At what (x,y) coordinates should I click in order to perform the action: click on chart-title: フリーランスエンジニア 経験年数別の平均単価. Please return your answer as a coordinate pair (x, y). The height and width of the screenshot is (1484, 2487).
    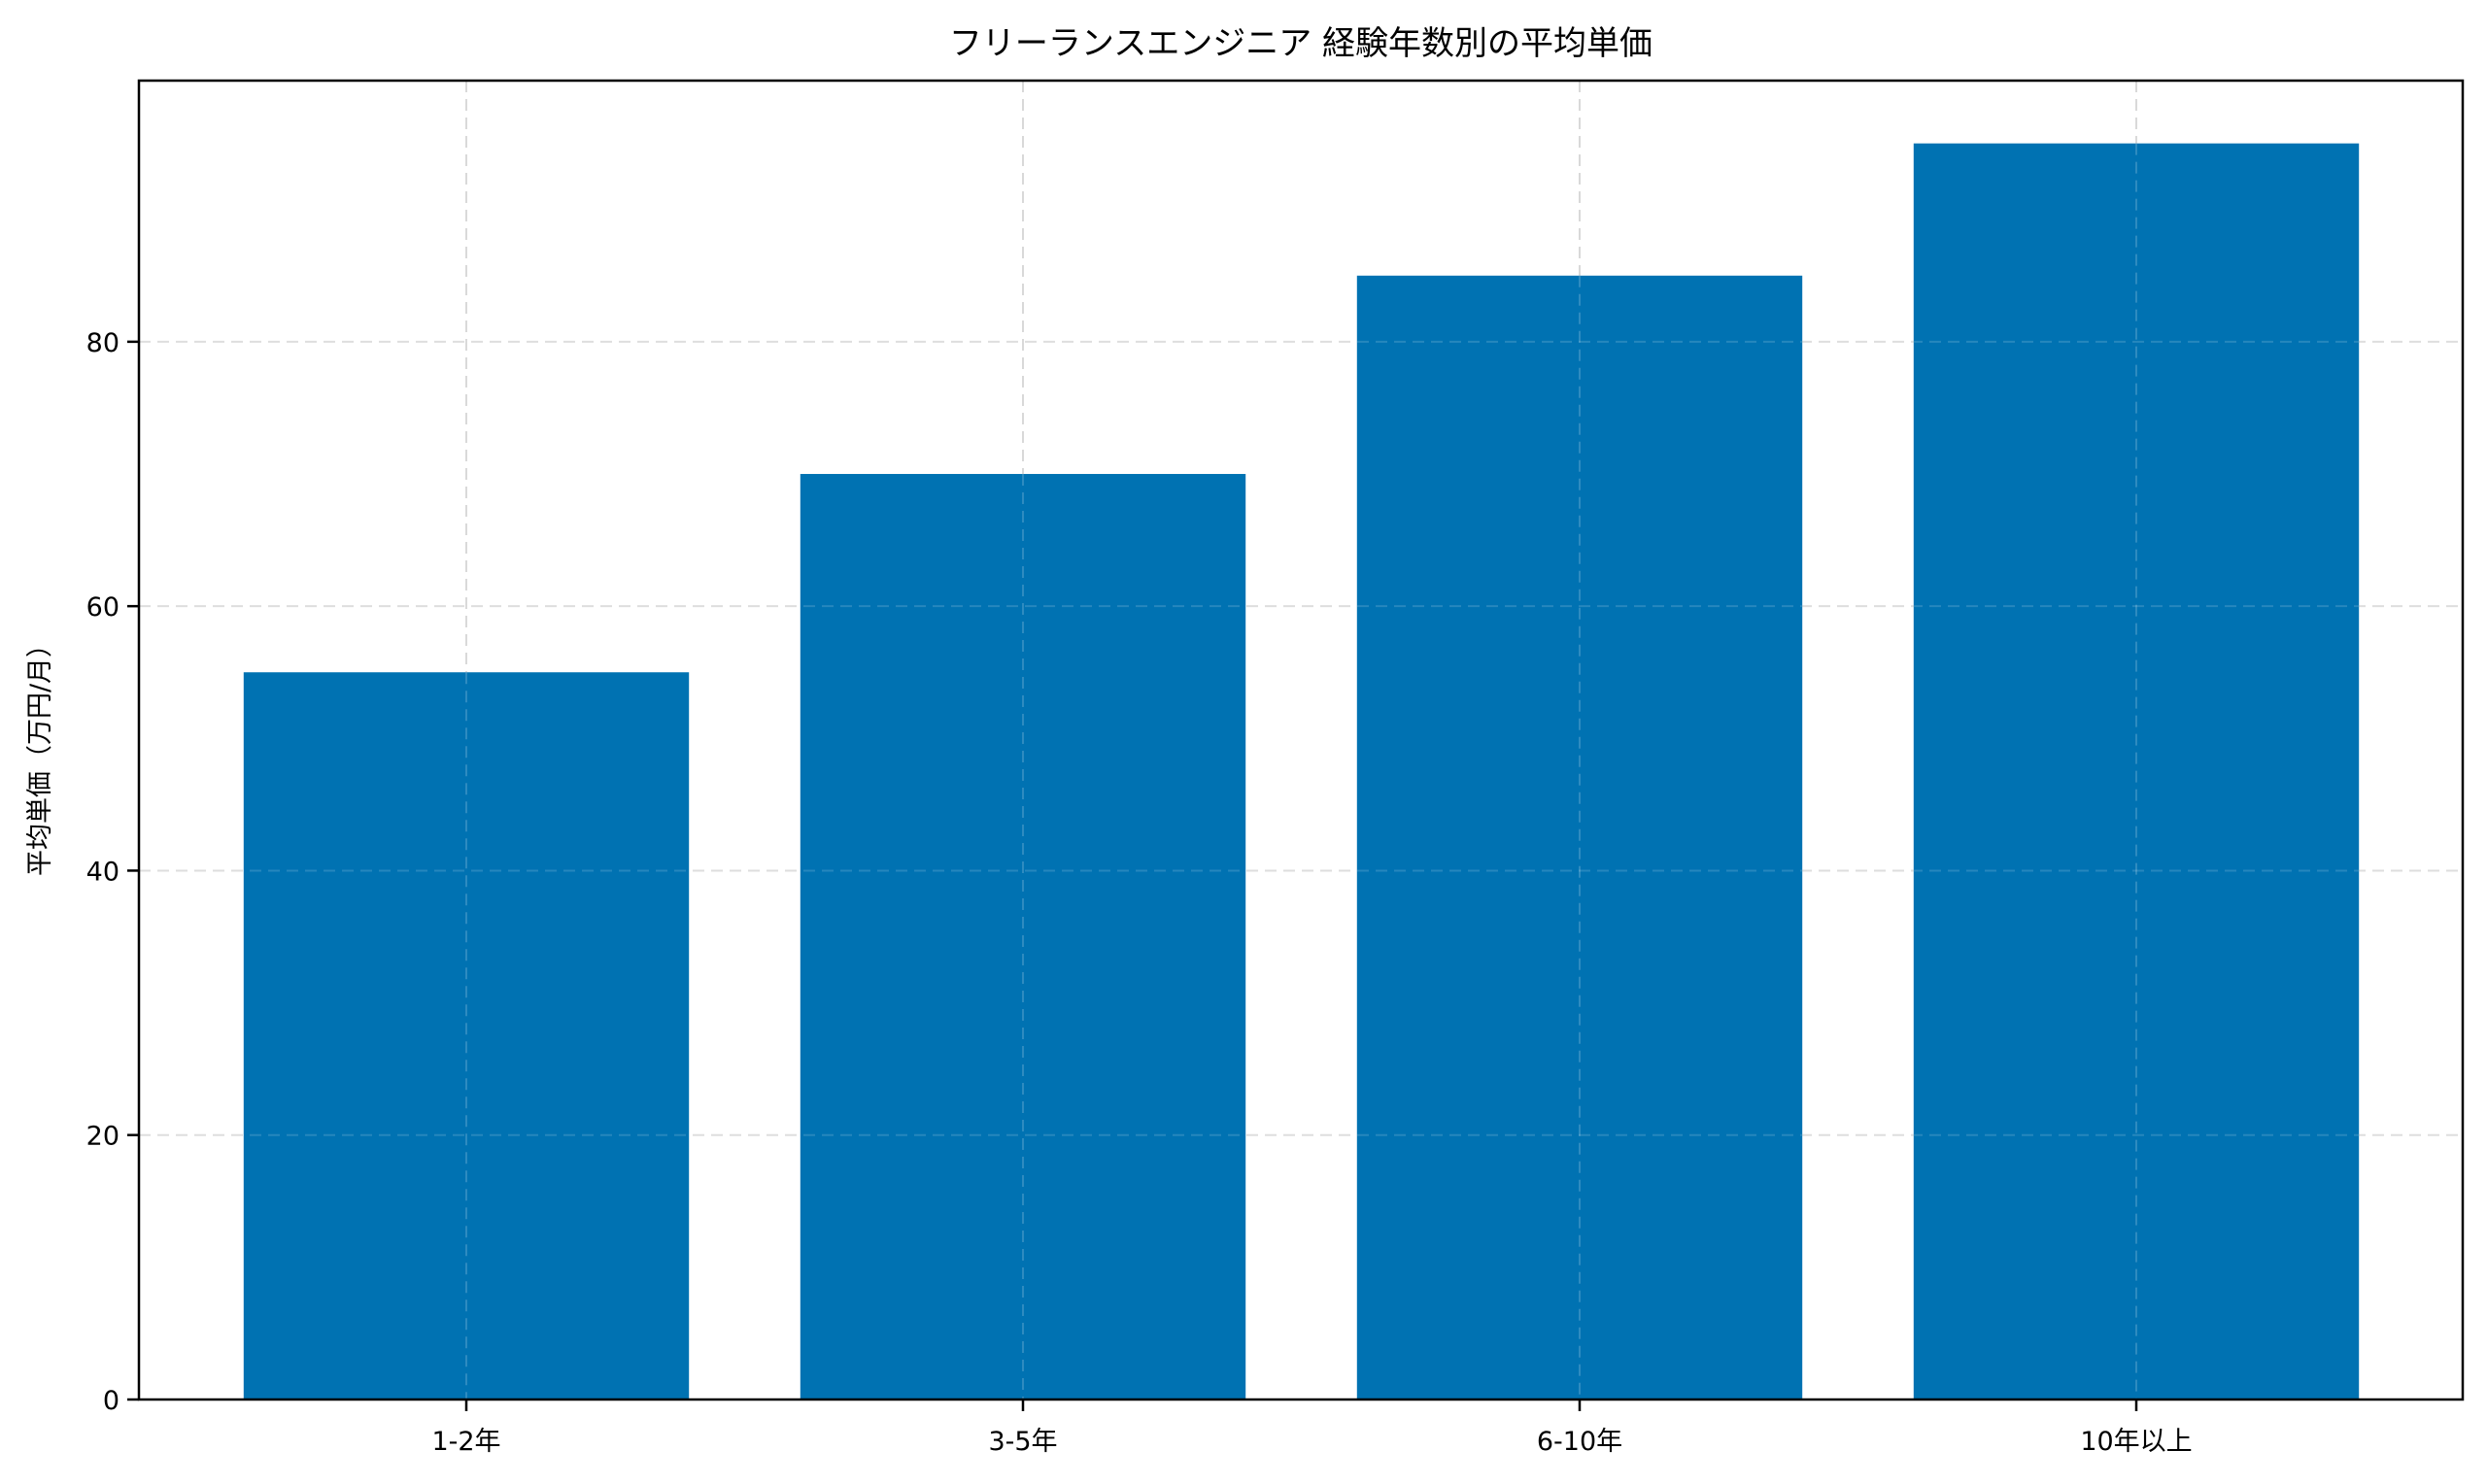
    Looking at the image, I should click on (1300, 43).